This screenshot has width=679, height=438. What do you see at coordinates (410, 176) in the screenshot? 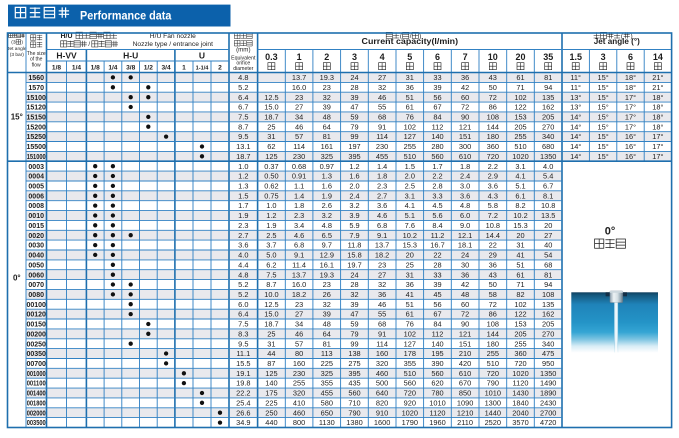
I see `svg-text: 2.0` at bounding box center [410, 176].